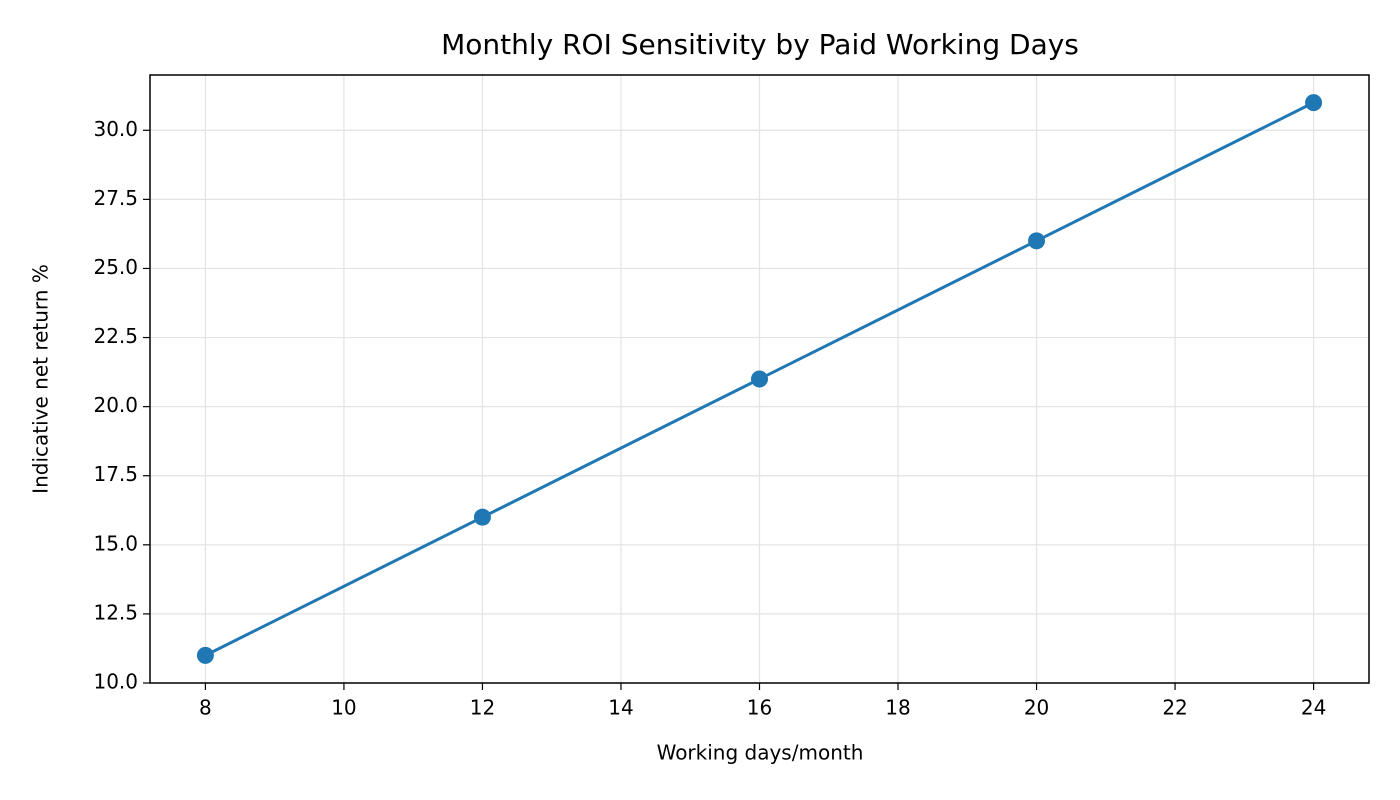  Describe the element at coordinates (1174, 708) in the screenshot. I see `x-tick-label: 22` at that location.